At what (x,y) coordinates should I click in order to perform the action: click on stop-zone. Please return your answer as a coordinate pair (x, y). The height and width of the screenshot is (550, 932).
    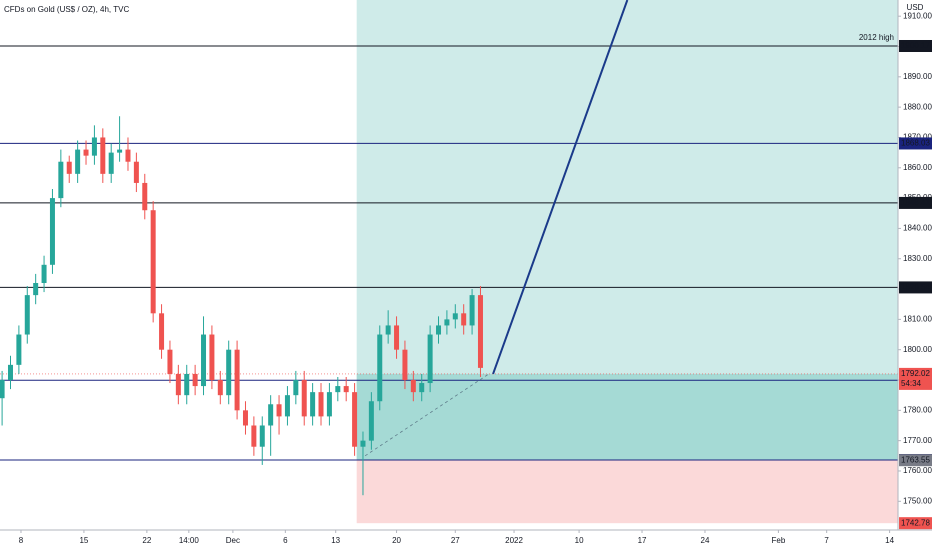
    Looking at the image, I should click on (627, 491).